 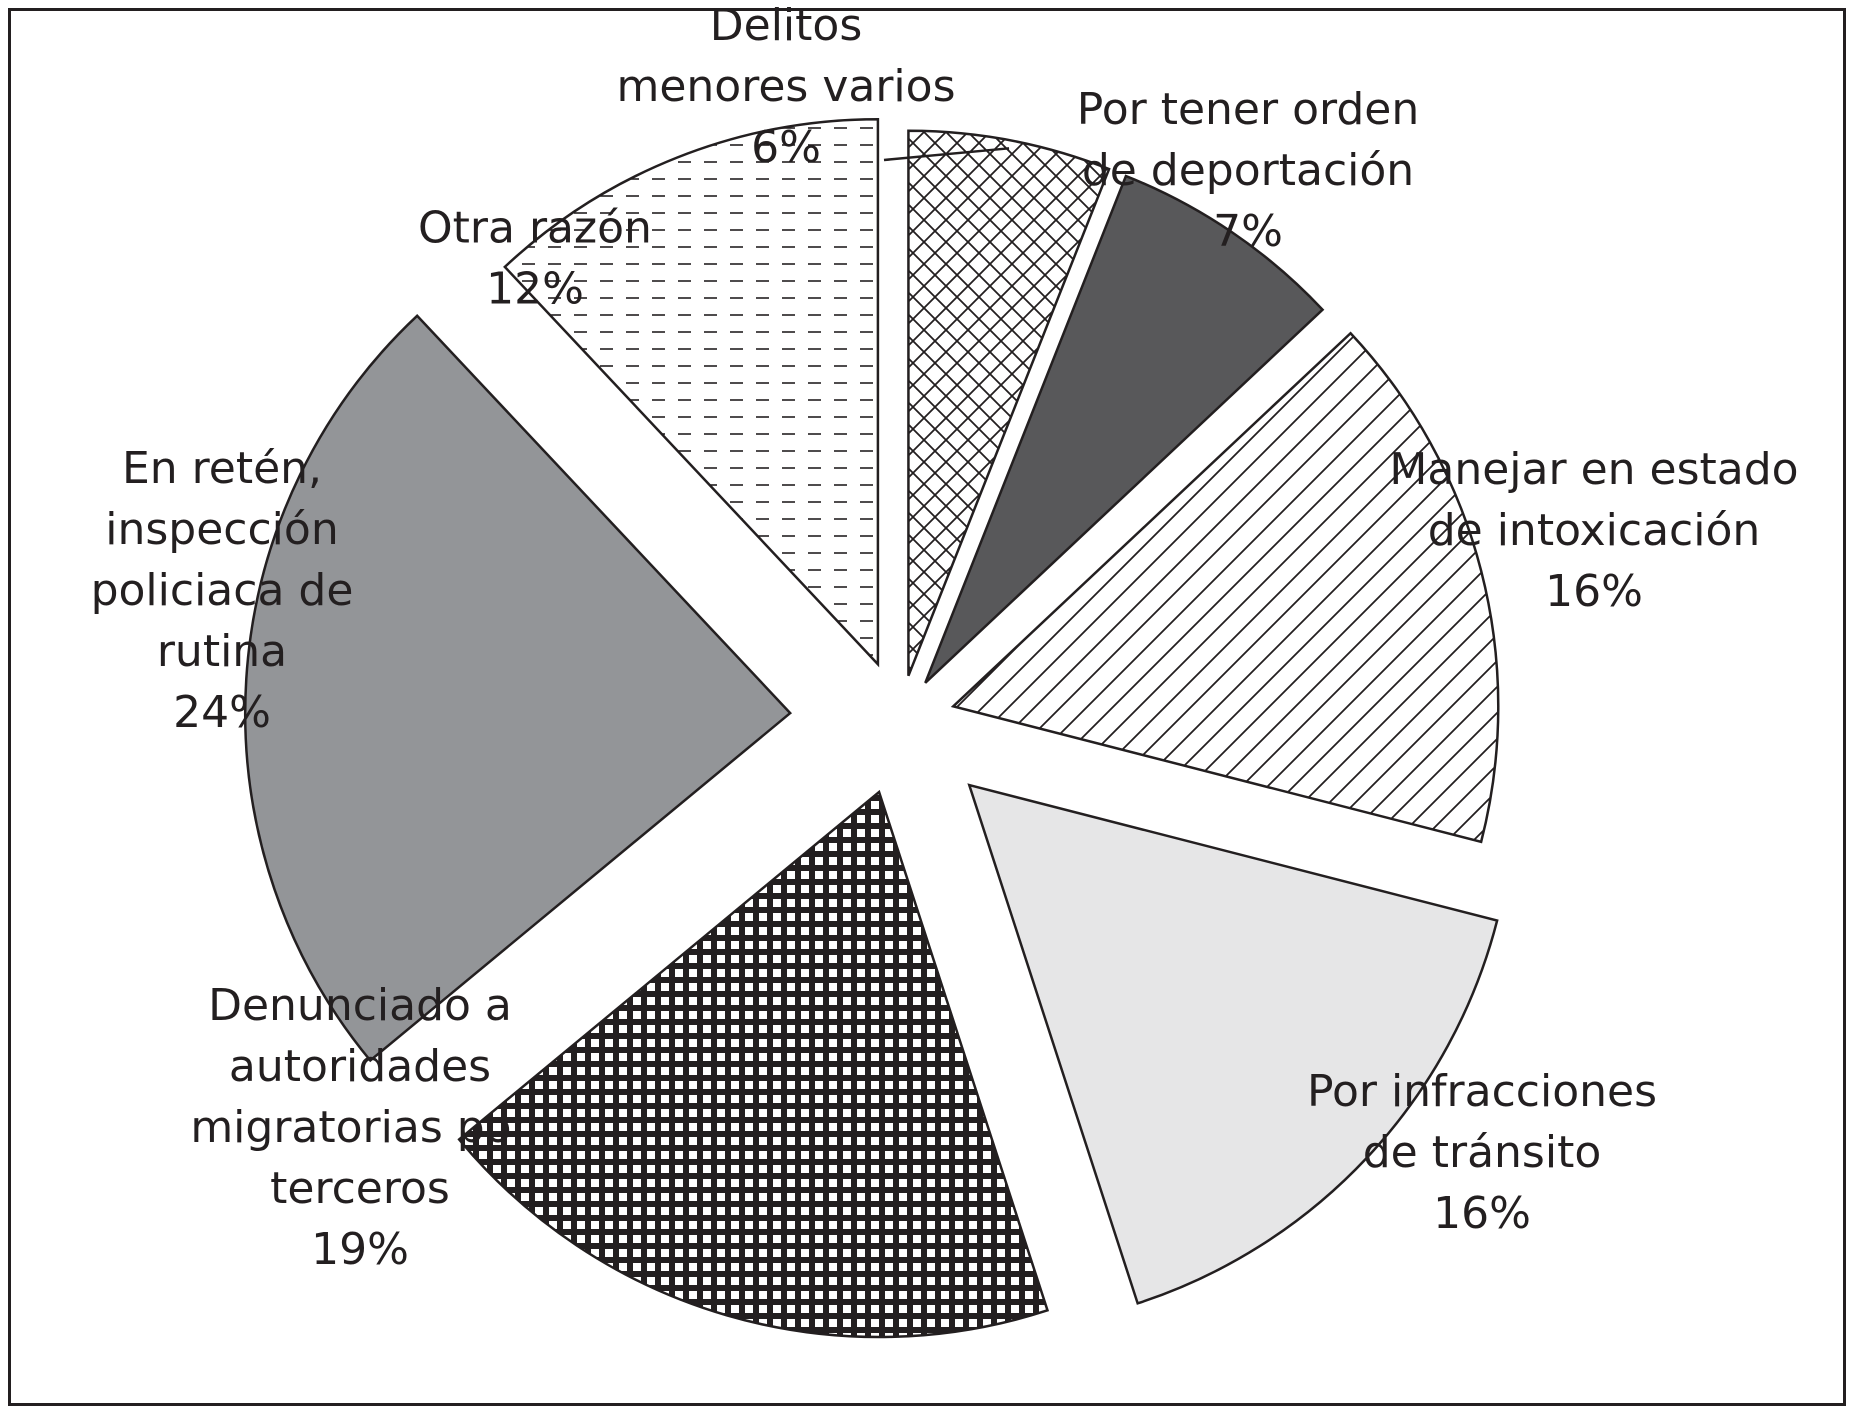 I want to click on slice-label-line: autoridades, so click(x=360, y=1066).